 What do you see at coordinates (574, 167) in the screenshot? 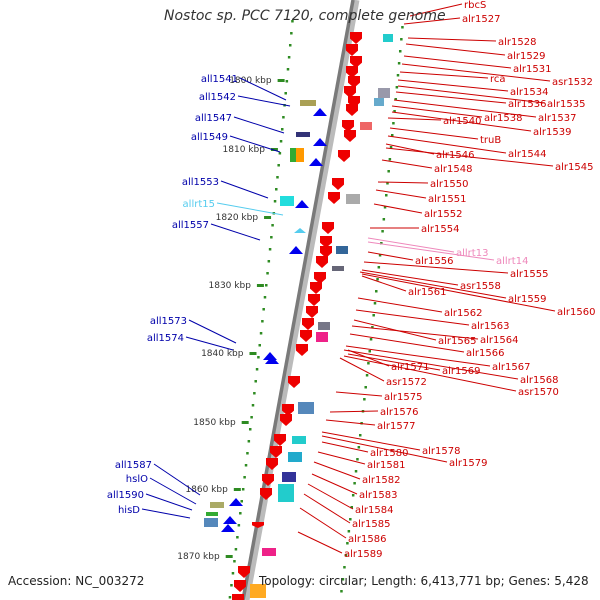
I see `forward-gene-label: alr1545` at bounding box center [574, 167].